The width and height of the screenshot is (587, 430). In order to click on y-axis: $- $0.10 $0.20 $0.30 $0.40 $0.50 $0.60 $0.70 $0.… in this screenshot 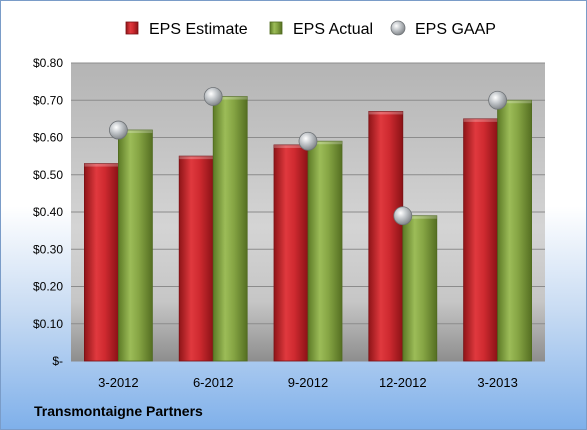, I will do `click(48, 212)`.